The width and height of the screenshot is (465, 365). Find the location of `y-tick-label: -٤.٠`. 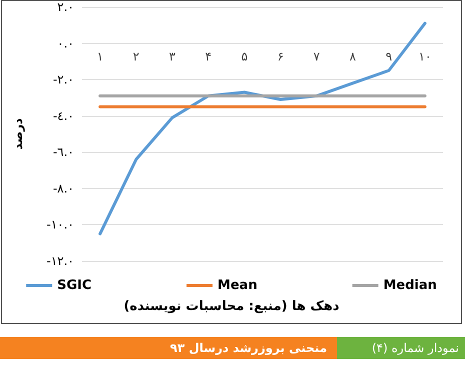

y-tick-label: -٤.٠ is located at coordinates (63, 115).